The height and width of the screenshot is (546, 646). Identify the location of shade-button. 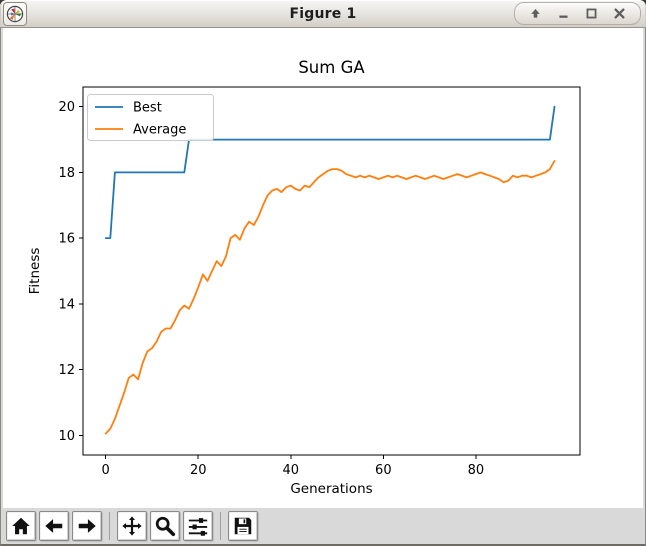
(535, 13).